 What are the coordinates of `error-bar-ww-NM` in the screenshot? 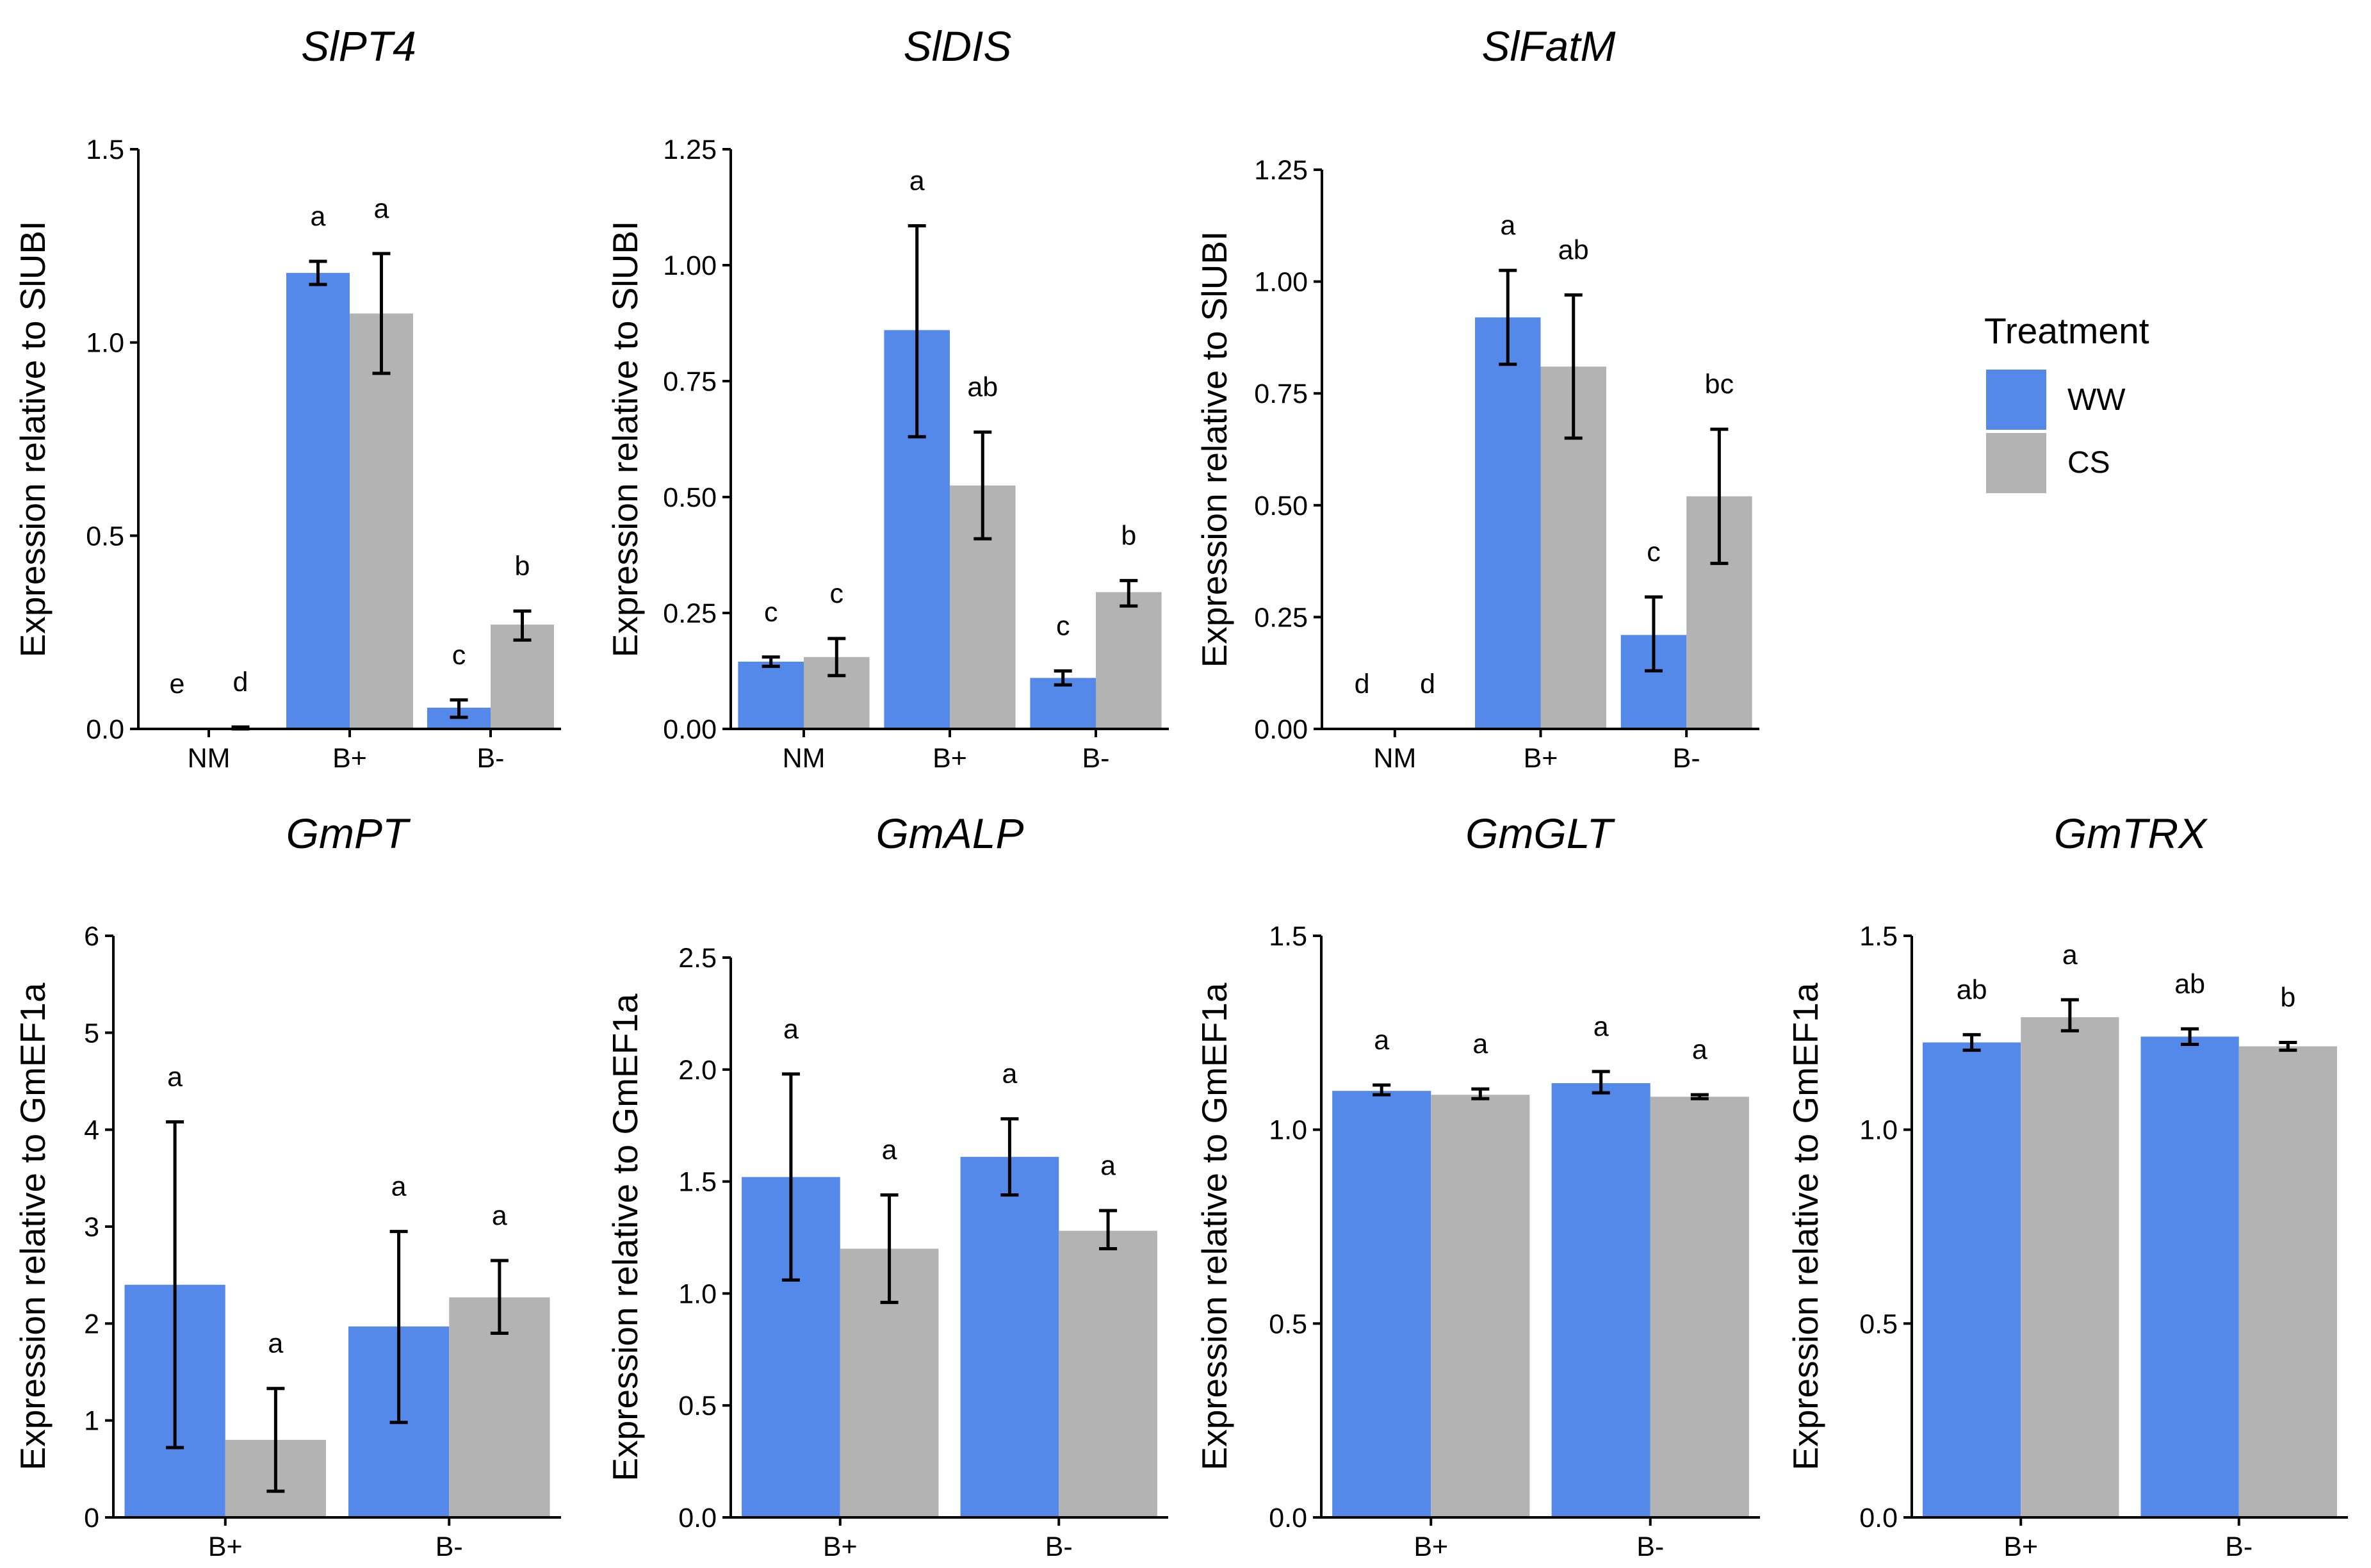 It's located at (771, 661).